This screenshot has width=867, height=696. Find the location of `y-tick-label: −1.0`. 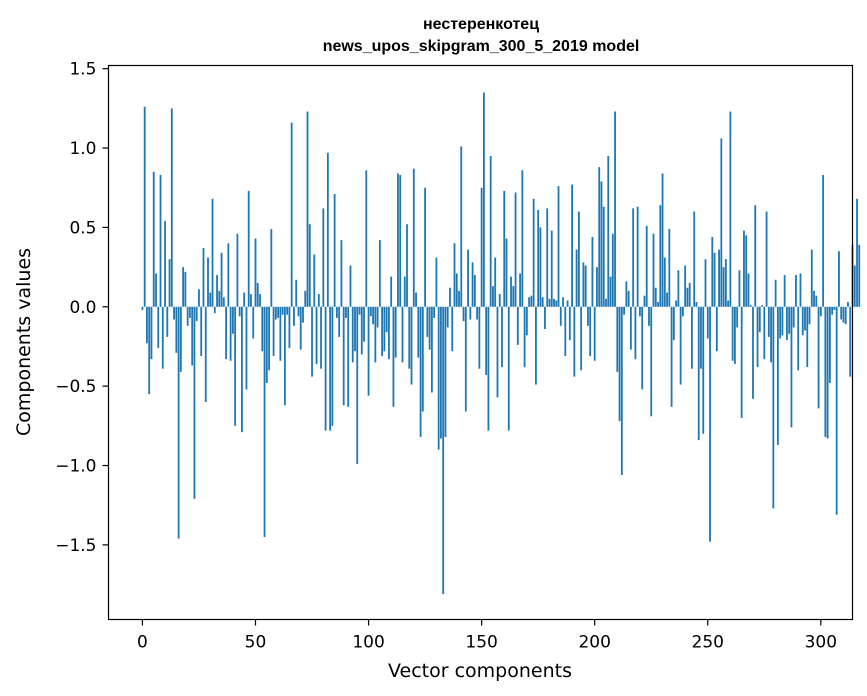

y-tick-label: −1.0 is located at coordinates (75, 467).